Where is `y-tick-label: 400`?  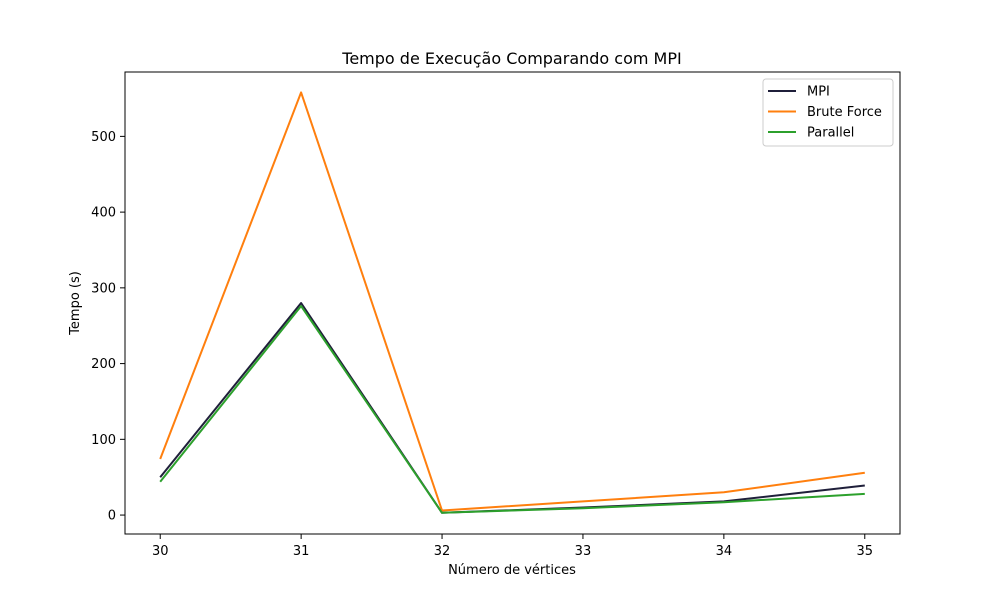 y-tick-label: 400 is located at coordinates (103, 213).